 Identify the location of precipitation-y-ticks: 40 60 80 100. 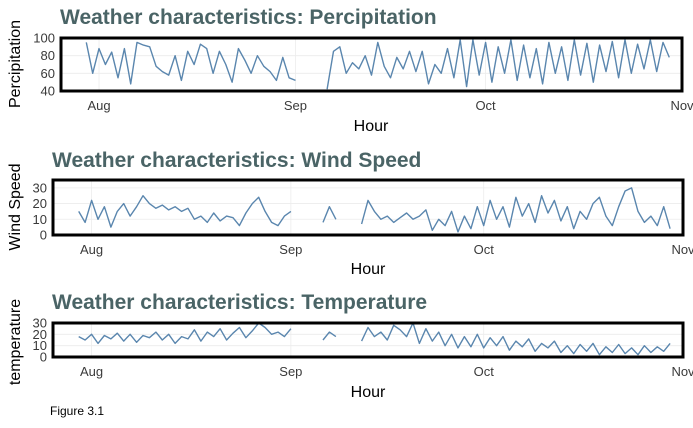
(44, 65).